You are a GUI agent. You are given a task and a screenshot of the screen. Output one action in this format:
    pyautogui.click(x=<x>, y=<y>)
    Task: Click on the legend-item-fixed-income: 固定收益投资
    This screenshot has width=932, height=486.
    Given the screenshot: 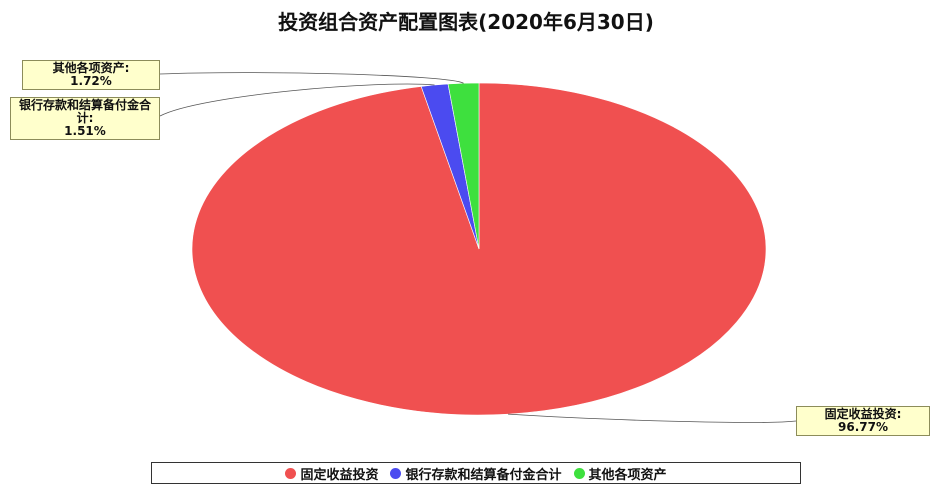 What is the action you would take?
    pyautogui.click(x=331, y=473)
    